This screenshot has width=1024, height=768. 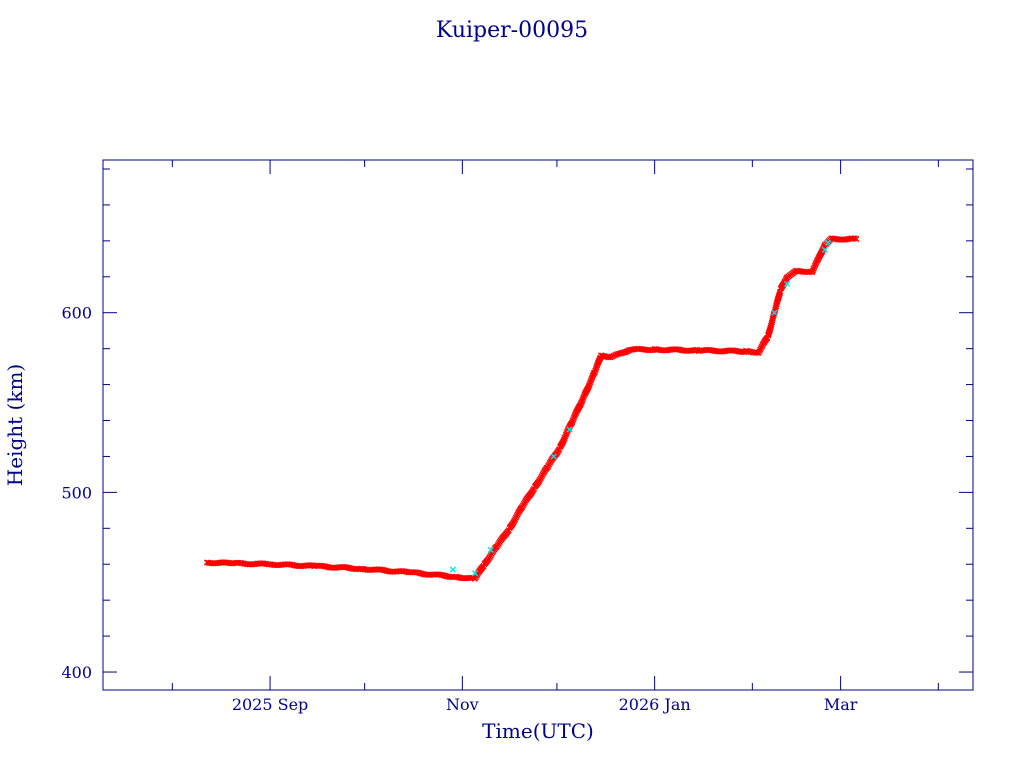 I want to click on y-tick-label: 500, so click(x=76, y=492).